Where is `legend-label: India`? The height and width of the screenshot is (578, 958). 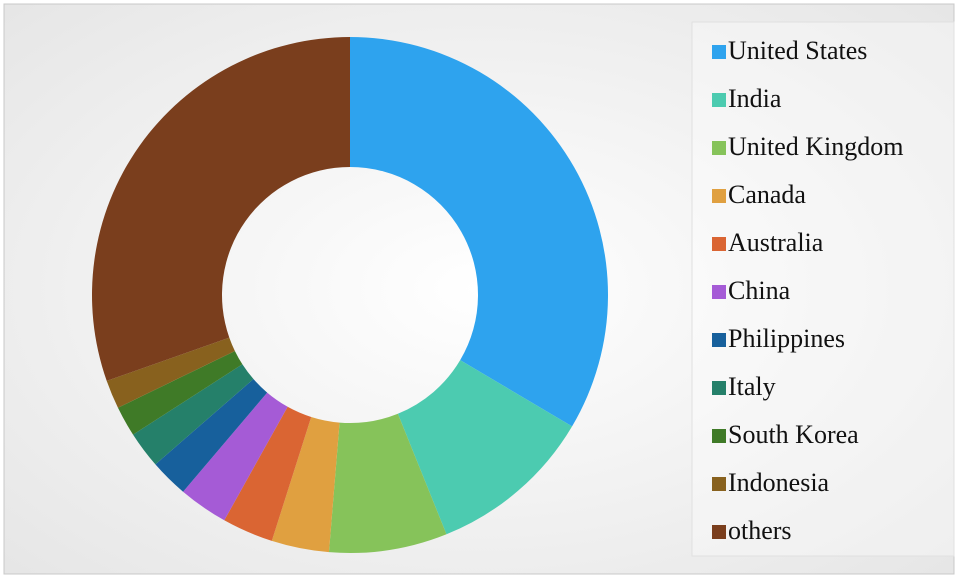
legend-label: India is located at coordinates (755, 98).